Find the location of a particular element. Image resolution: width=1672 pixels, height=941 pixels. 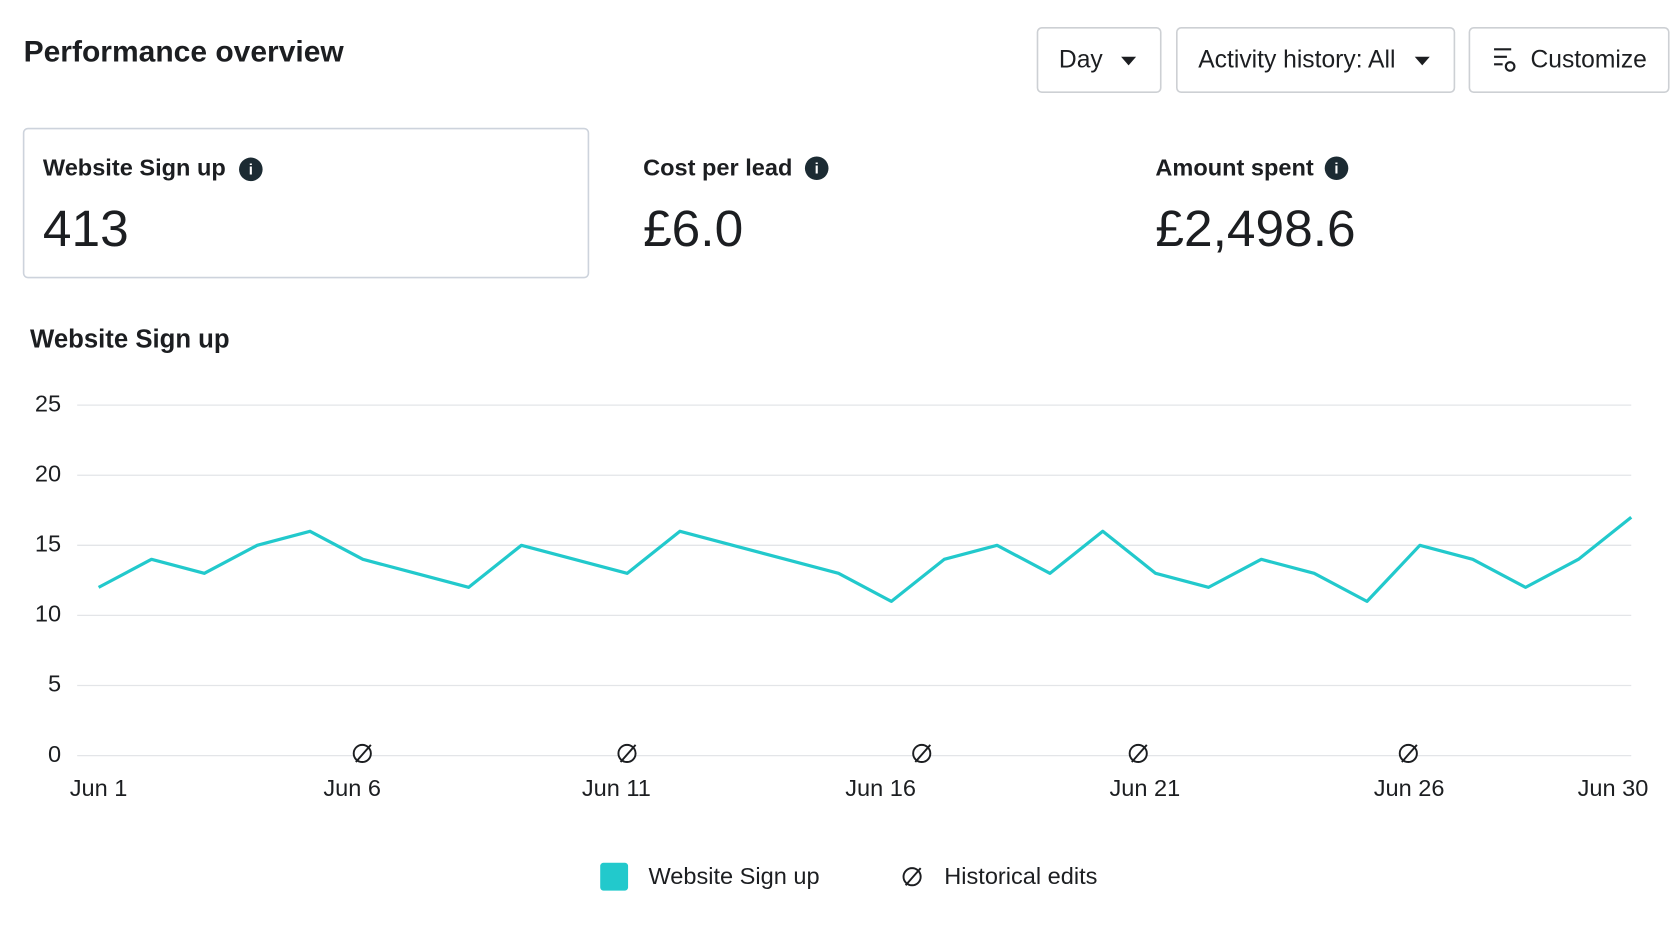

y-tick-label: 10 is located at coordinates (48, 614).